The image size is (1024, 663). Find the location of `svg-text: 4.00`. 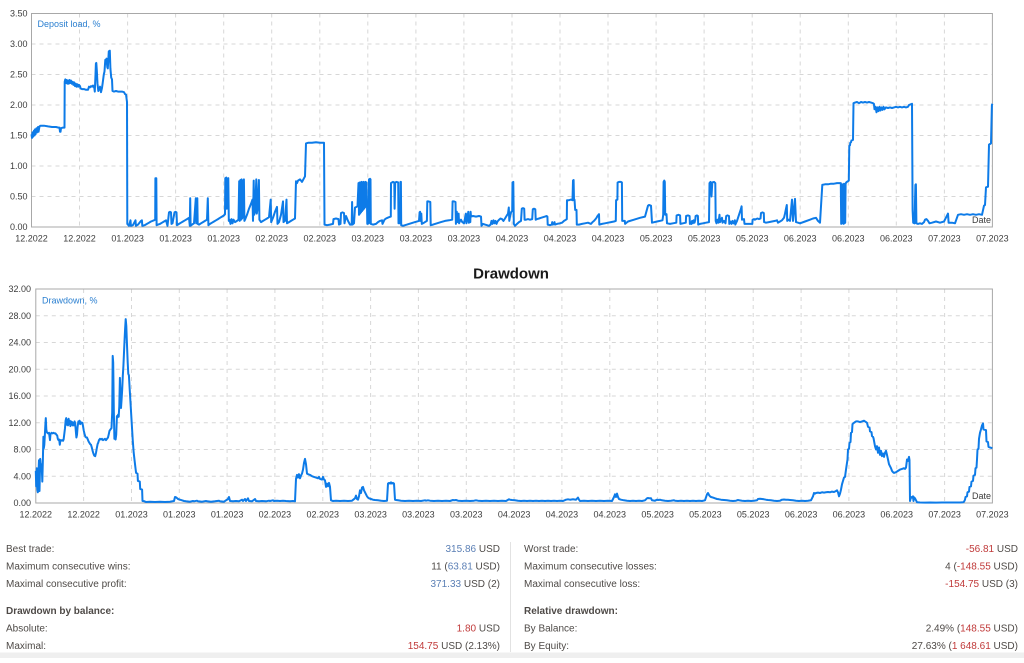

svg-text: 4.00 is located at coordinates (22, 476).